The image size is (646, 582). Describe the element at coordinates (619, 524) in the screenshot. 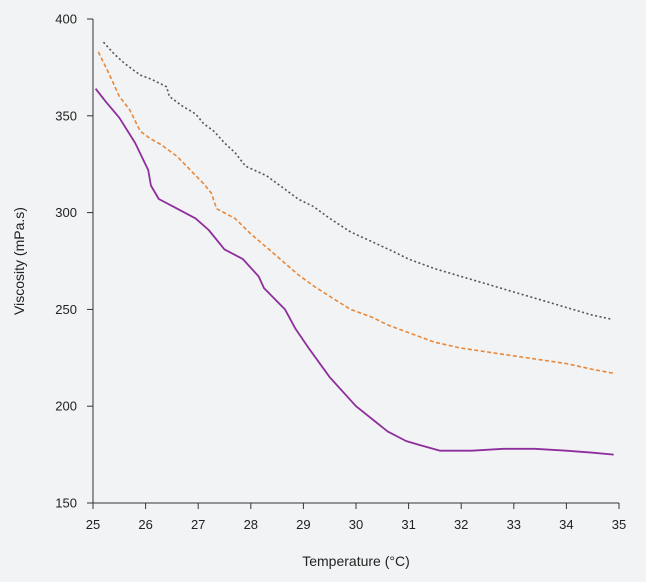

I see `x-tick-label: 35` at that location.